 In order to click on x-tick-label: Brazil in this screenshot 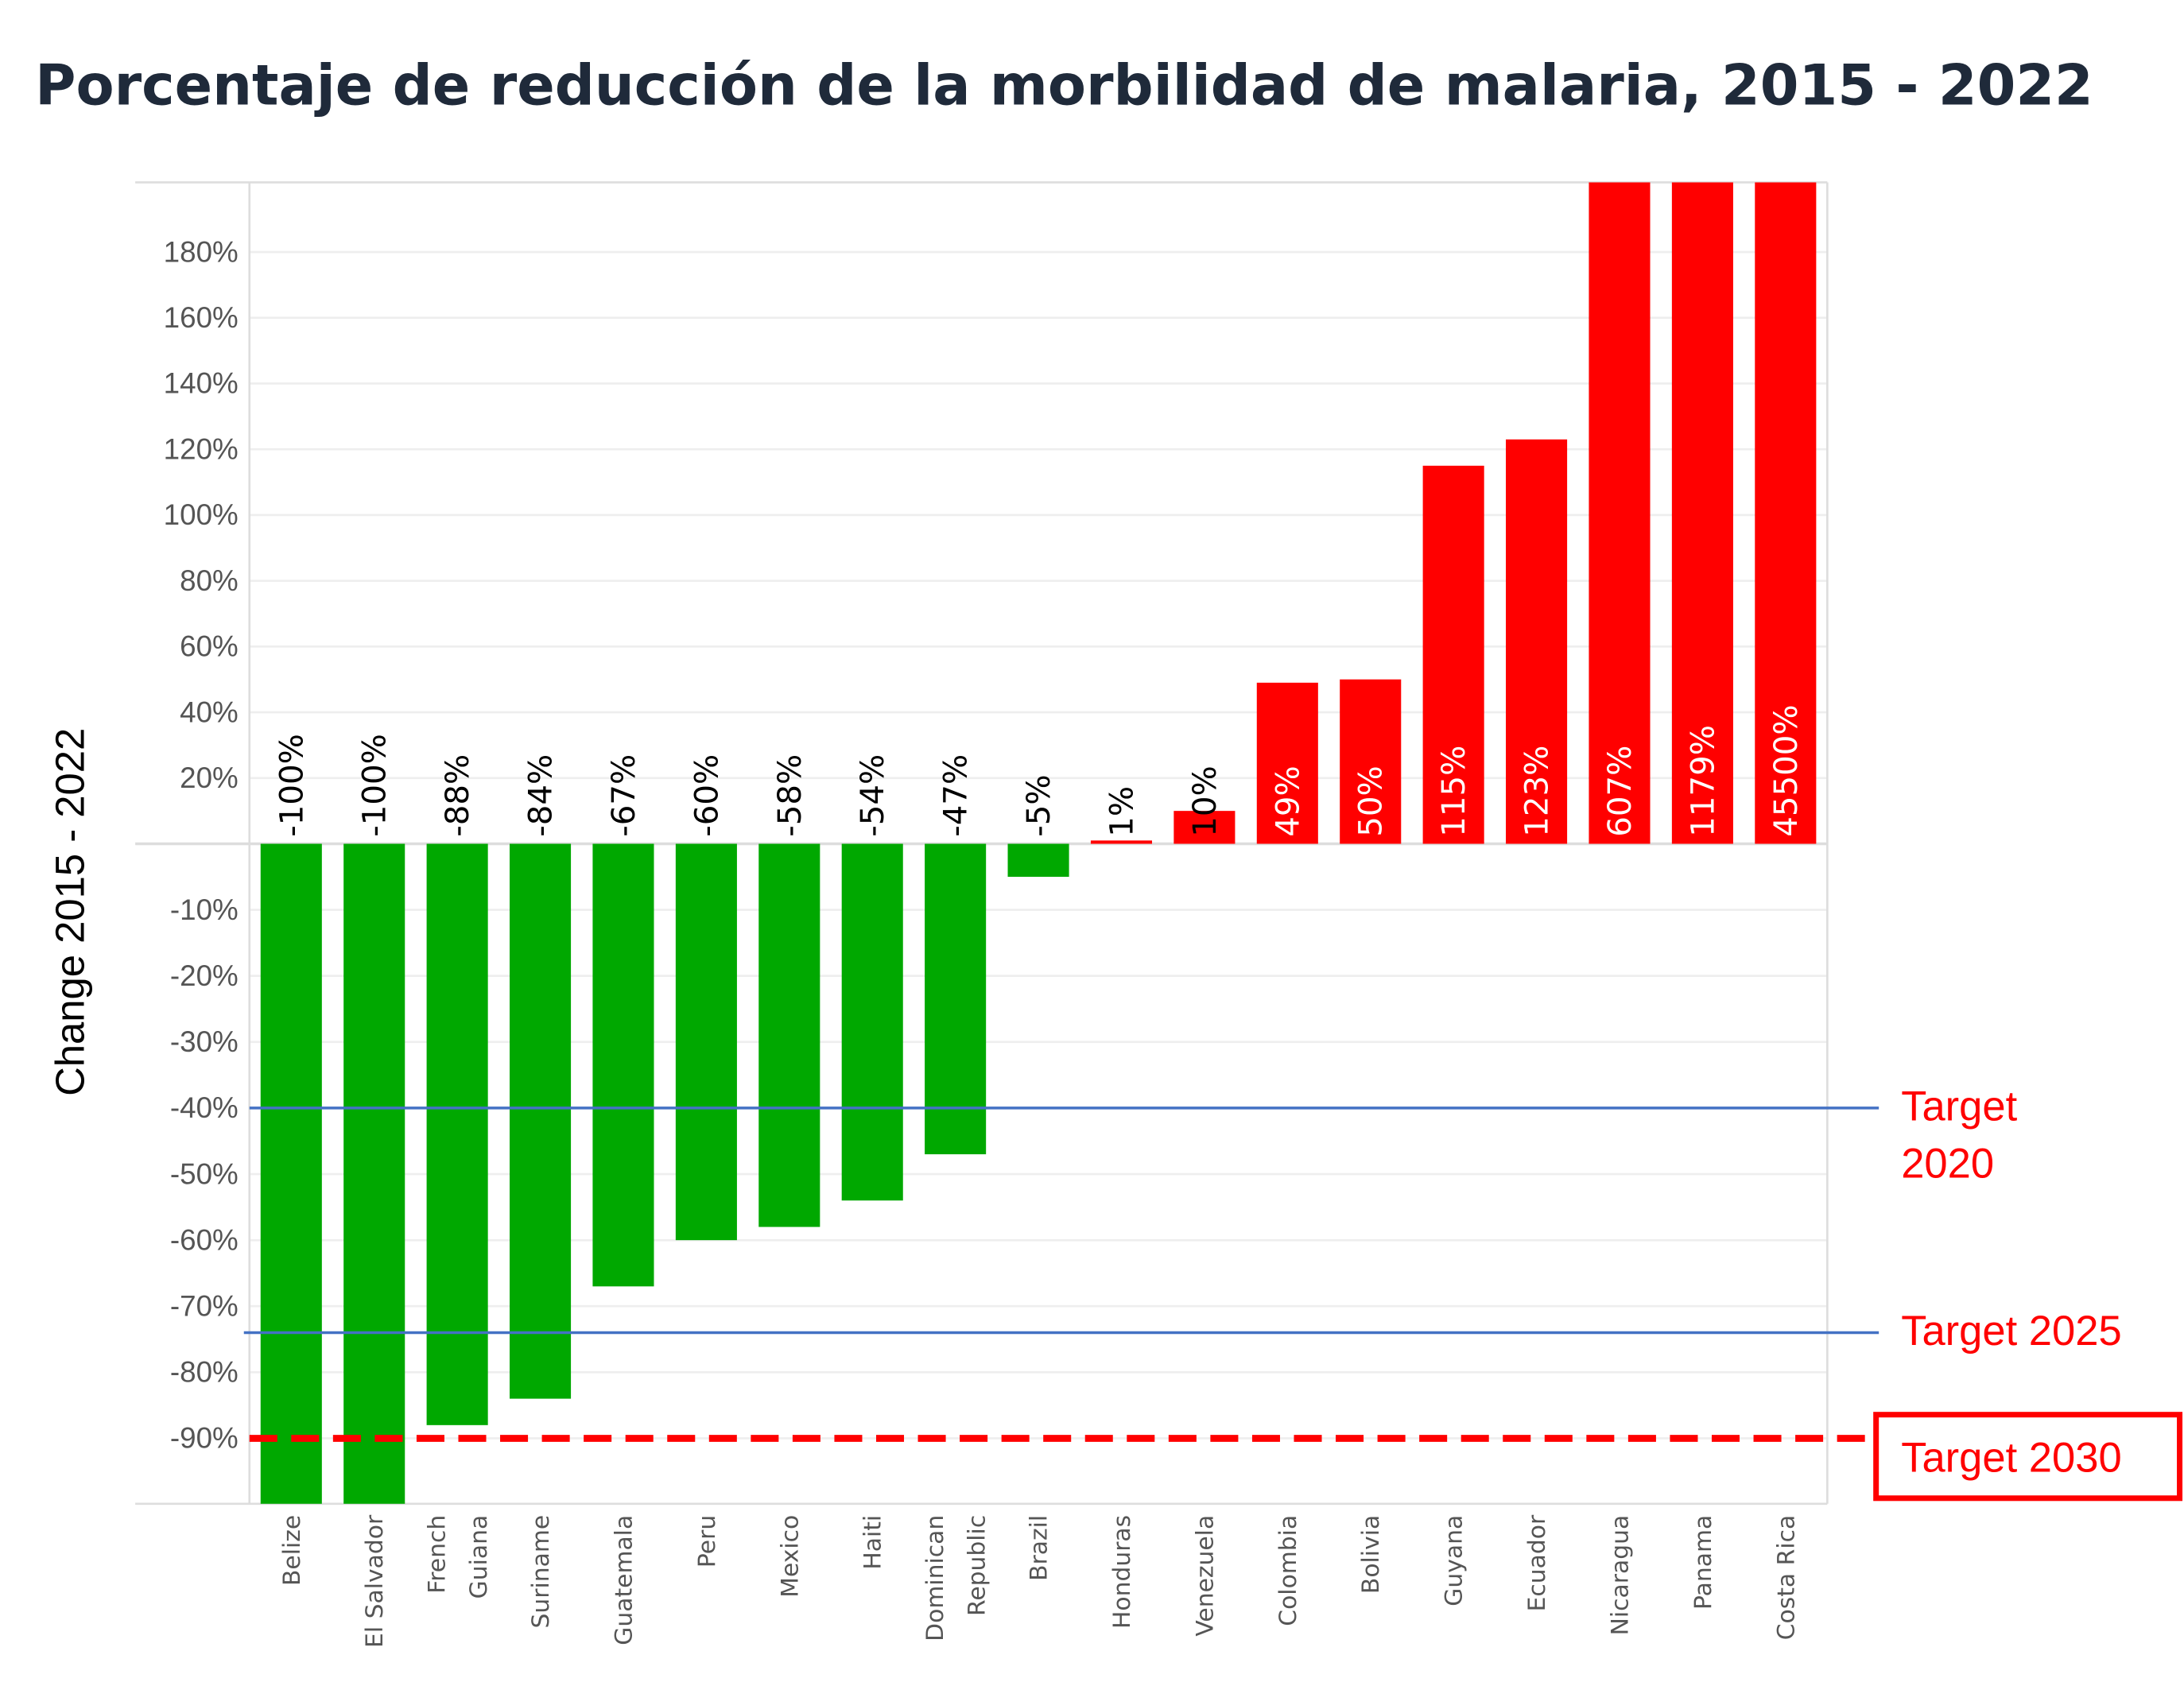, I will do `click(1039, 1548)`.